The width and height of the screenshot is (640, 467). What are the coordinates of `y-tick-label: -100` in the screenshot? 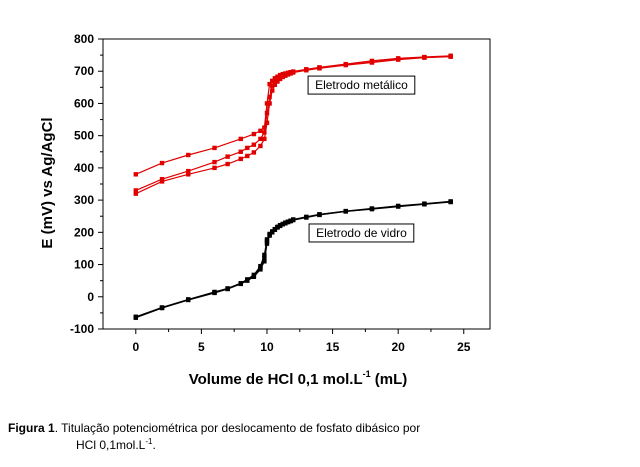 It's located at (82, 329).